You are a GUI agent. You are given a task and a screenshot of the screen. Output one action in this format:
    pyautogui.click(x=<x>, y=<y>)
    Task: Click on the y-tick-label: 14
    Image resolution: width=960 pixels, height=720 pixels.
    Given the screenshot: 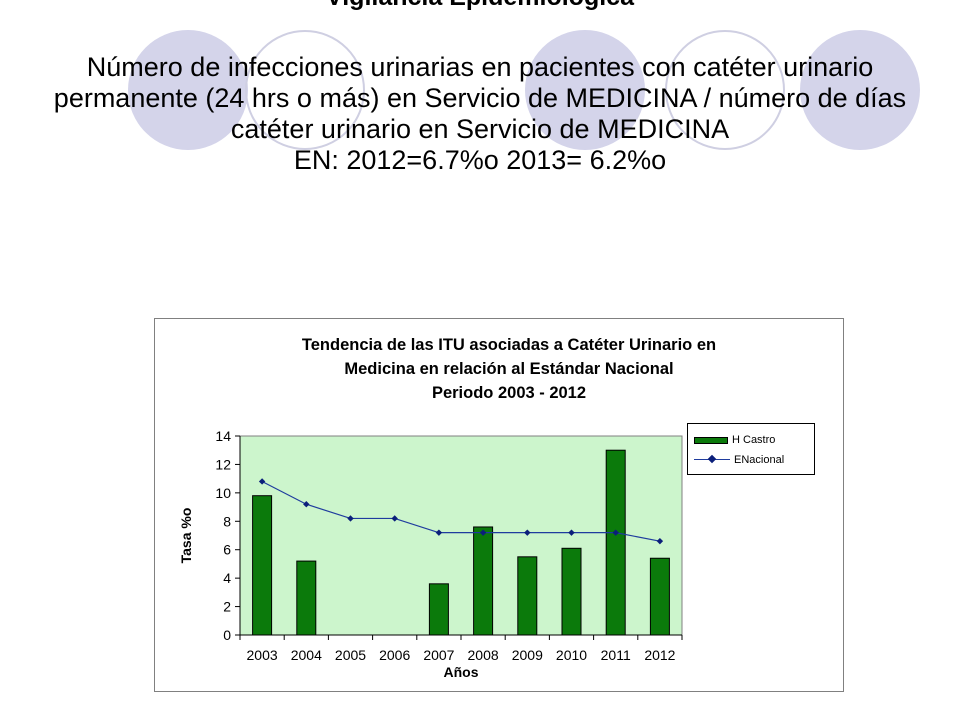 What is the action you would take?
    pyautogui.click(x=223, y=436)
    